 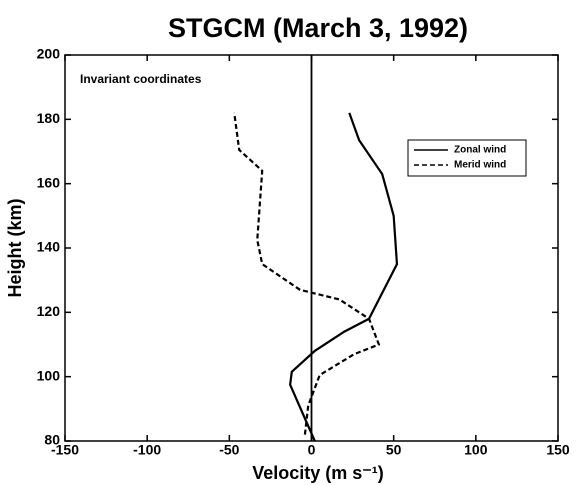 What do you see at coordinates (318, 28) in the screenshot?
I see `chart-title: STGCM (March 3, 1992)` at bounding box center [318, 28].